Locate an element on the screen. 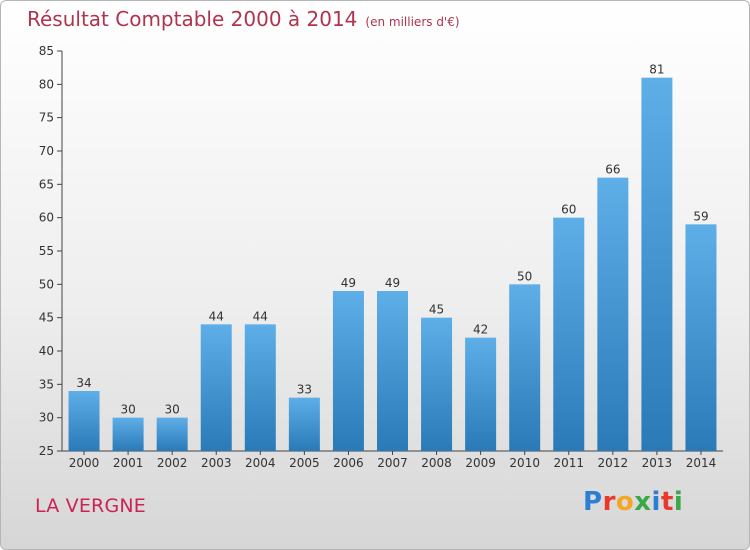 The image size is (750, 550). y-tick-label: 85 is located at coordinates (46, 51).